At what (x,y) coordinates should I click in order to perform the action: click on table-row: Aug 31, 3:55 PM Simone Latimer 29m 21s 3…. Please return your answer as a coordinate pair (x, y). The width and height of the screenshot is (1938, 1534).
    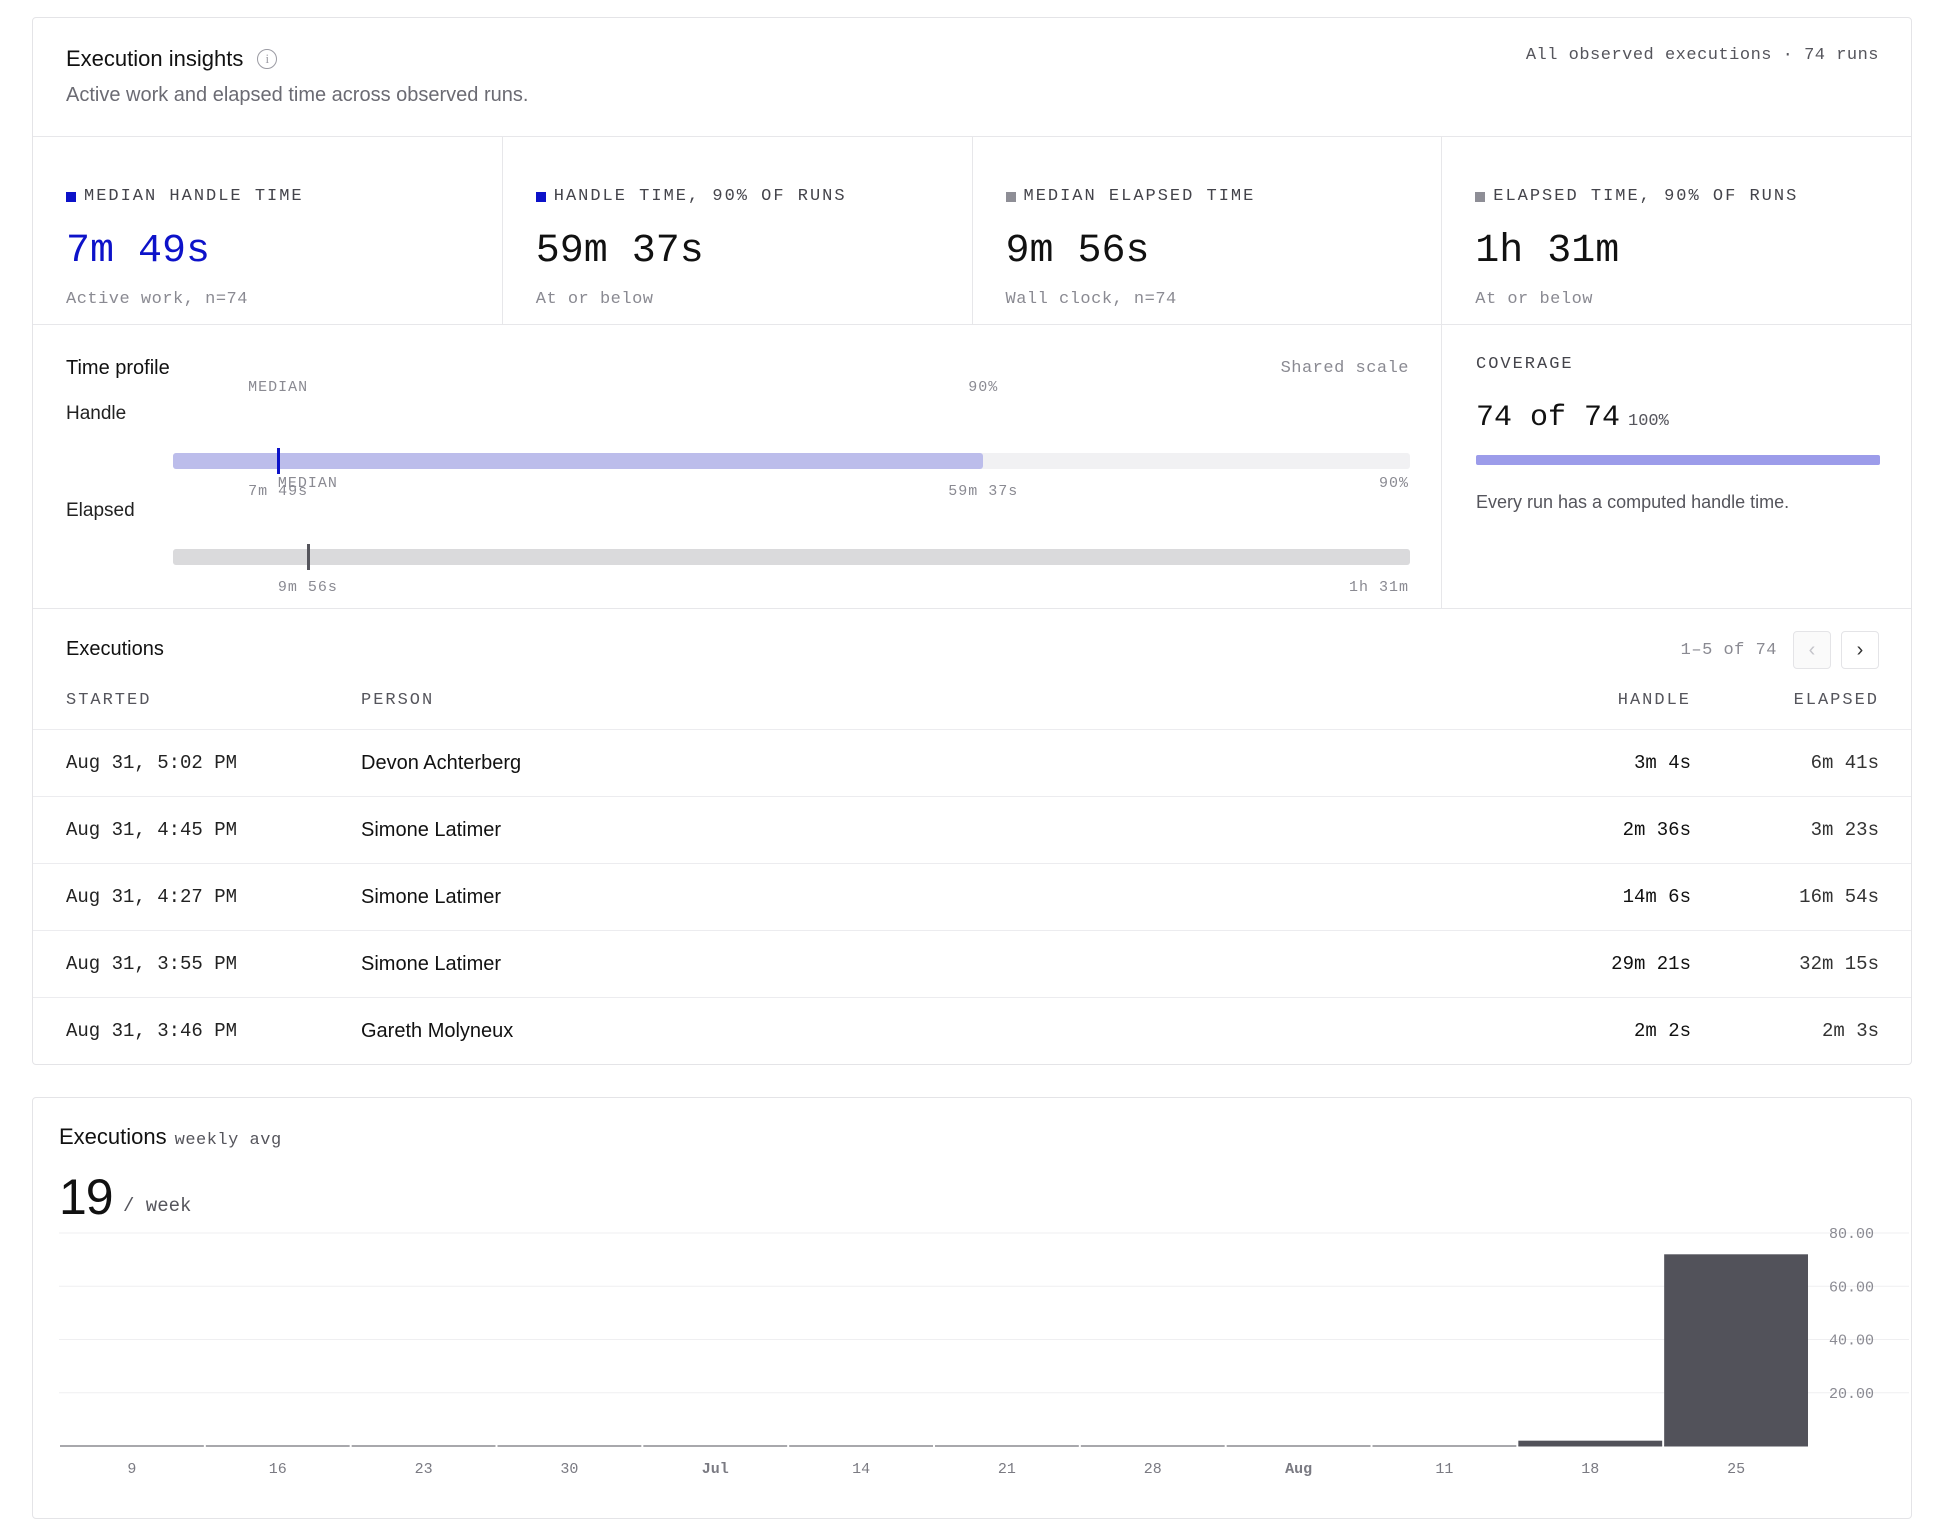
    Looking at the image, I should click on (972, 963).